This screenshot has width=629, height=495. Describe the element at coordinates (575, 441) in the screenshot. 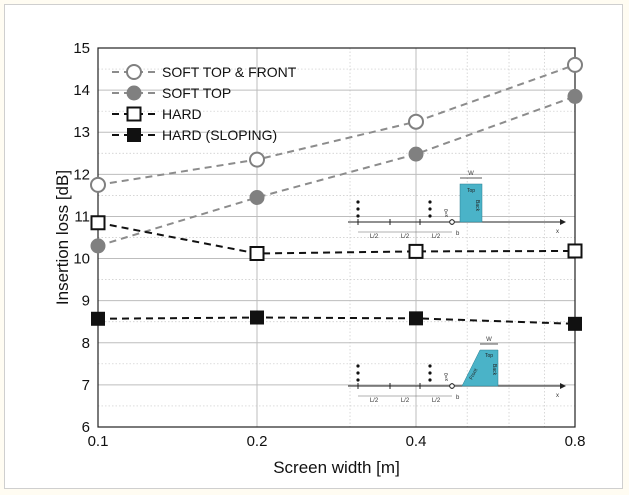

I see `x-tick-label: 0.8` at that location.